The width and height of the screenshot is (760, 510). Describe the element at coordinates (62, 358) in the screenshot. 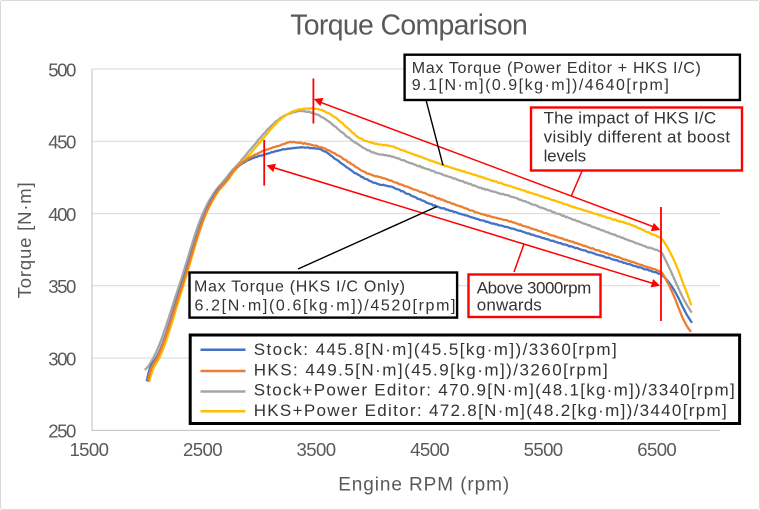

I see `svg-text: 300` at that location.